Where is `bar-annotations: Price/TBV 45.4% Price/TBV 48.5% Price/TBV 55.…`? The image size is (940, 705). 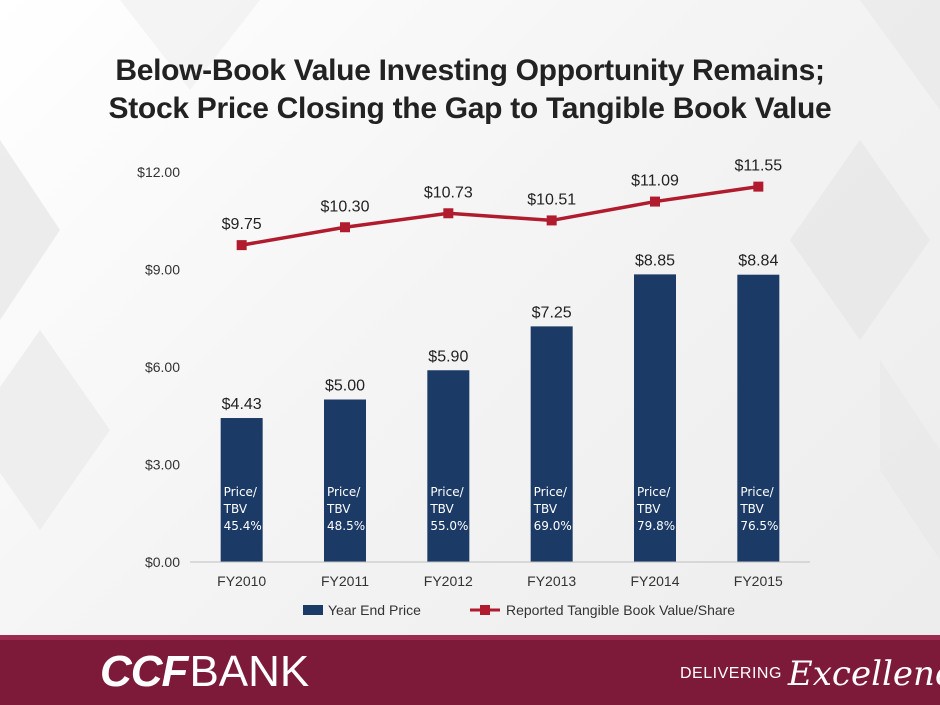 bar-annotations: Price/TBV 45.4% Price/TBV 48.5% Price/TBV 55.… is located at coordinates (501, 509).